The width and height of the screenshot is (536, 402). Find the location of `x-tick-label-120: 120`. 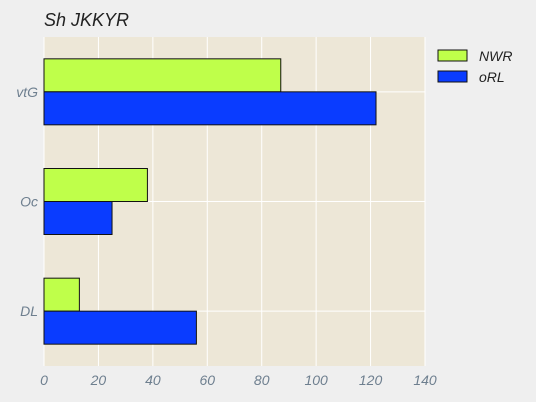

x-tick-label-120: 120 is located at coordinates (371, 380).